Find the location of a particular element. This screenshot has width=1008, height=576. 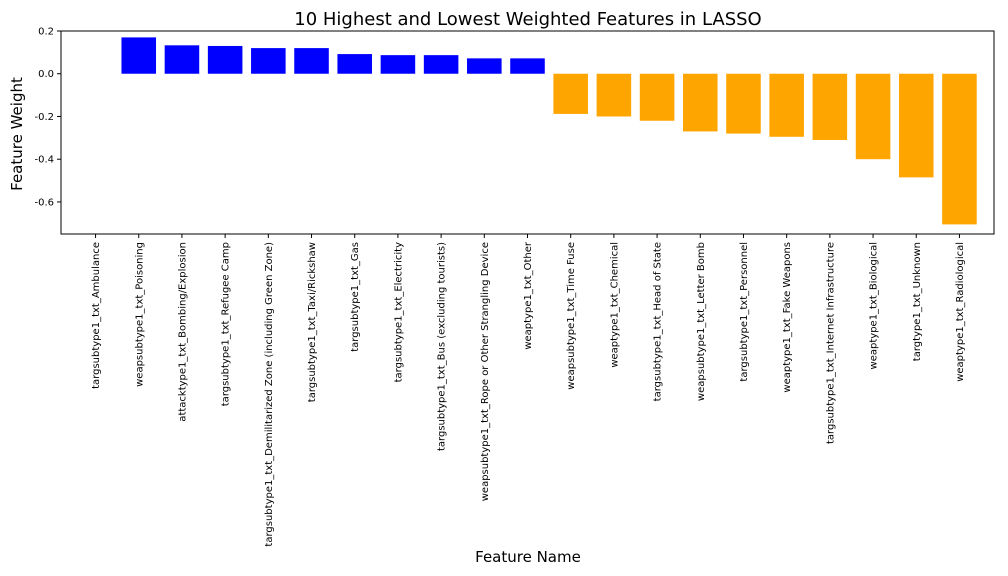

x-tick-label: weapsubtype1_txt_Poisoning is located at coordinates (139, 314).